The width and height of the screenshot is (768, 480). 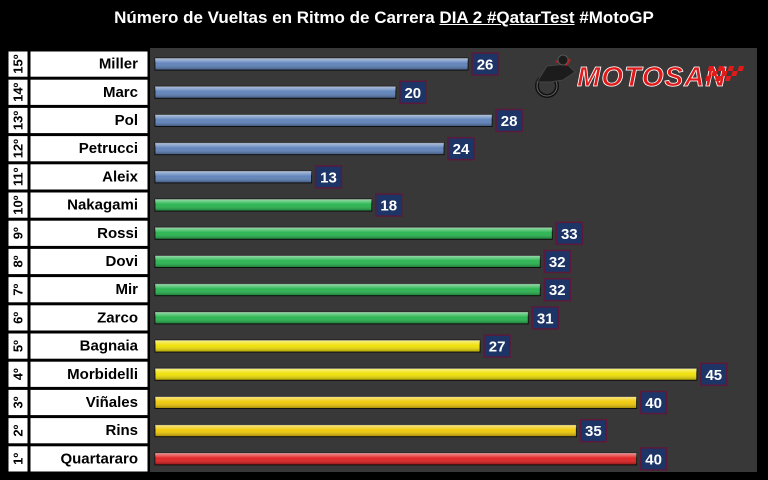 I want to click on rider-name: Miller, so click(x=118, y=64).